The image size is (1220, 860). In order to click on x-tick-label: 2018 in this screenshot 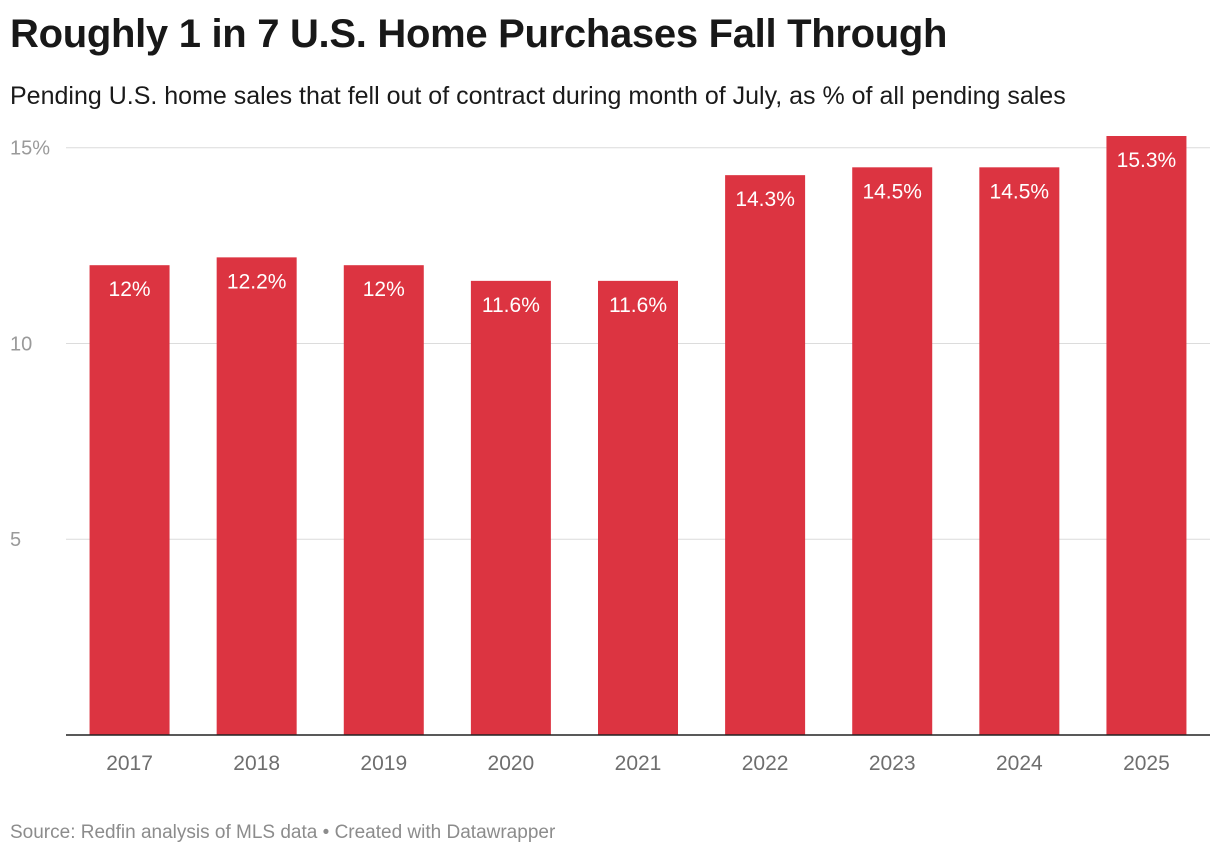, I will do `click(256, 763)`.